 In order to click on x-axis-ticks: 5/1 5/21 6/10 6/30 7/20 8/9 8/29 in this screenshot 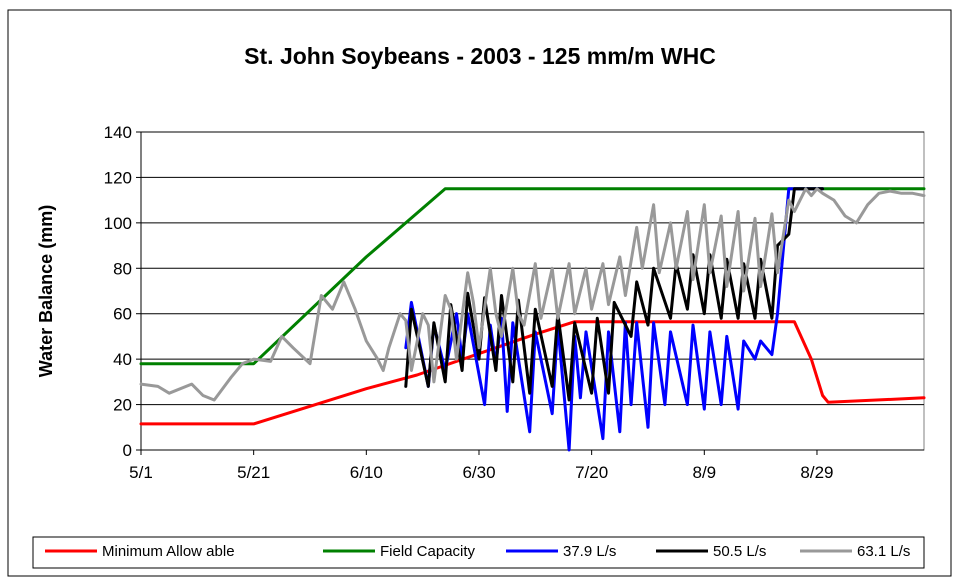, I will do `click(481, 466)`.